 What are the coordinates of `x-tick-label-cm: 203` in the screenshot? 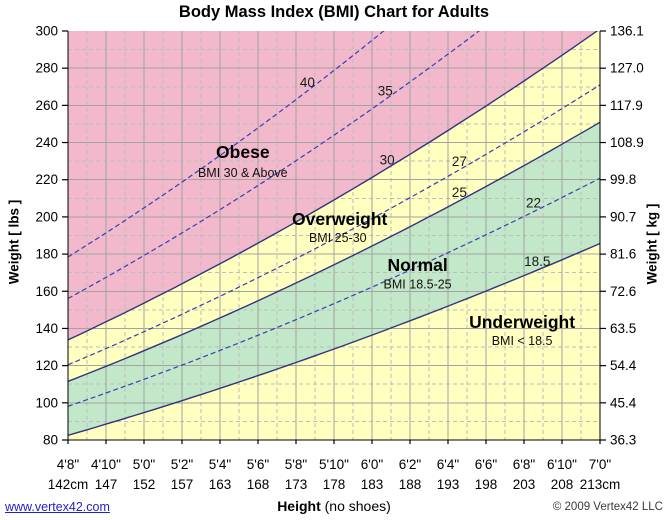 It's located at (524, 484).